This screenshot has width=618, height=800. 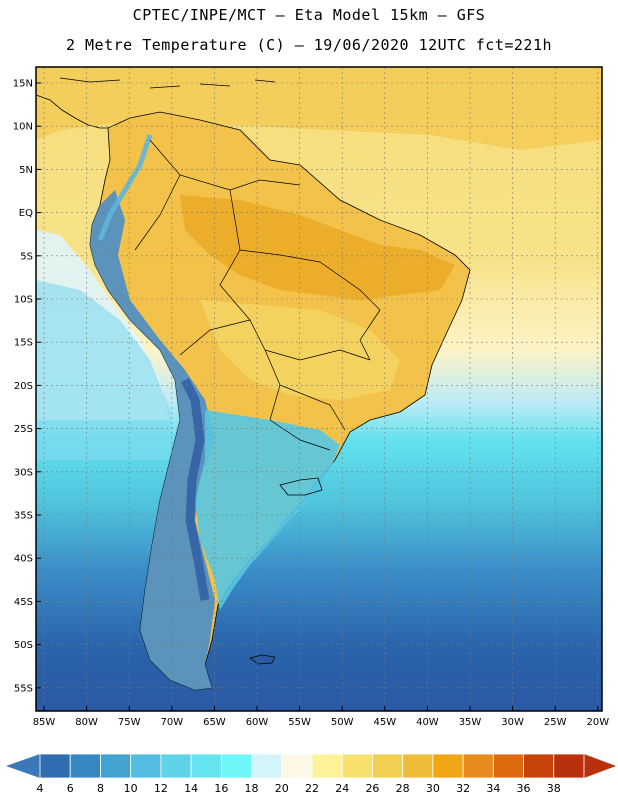 What do you see at coordinates (26, 213) in the screenshot?
I see `latitude-label: EQ` at bounding box center [26, 213].